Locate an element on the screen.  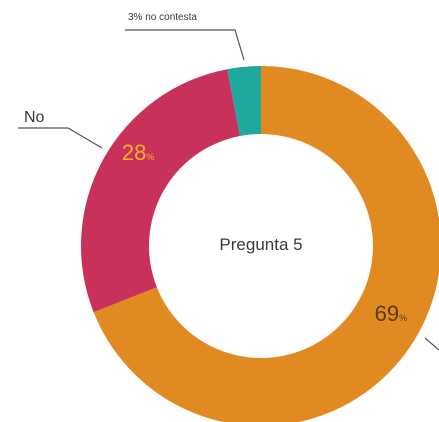
callout-line-no-contesta is located at coordinates (185, 45).